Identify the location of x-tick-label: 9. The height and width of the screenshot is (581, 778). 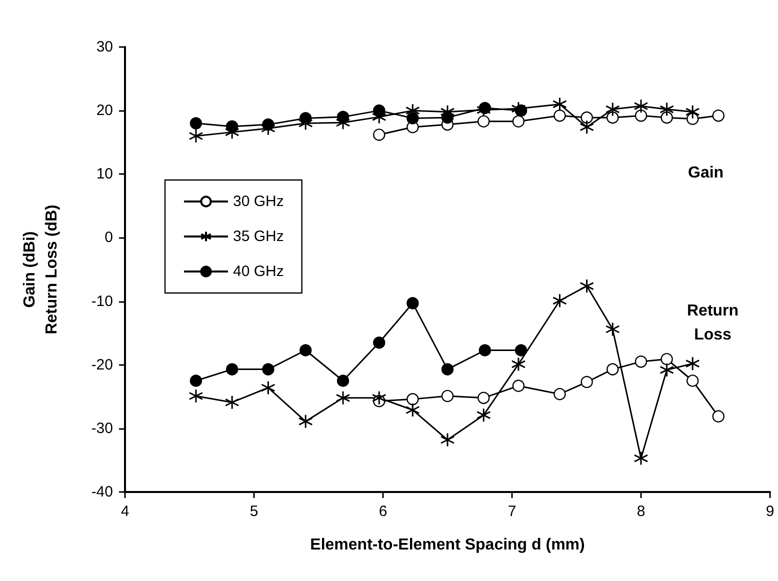
(770, 511).